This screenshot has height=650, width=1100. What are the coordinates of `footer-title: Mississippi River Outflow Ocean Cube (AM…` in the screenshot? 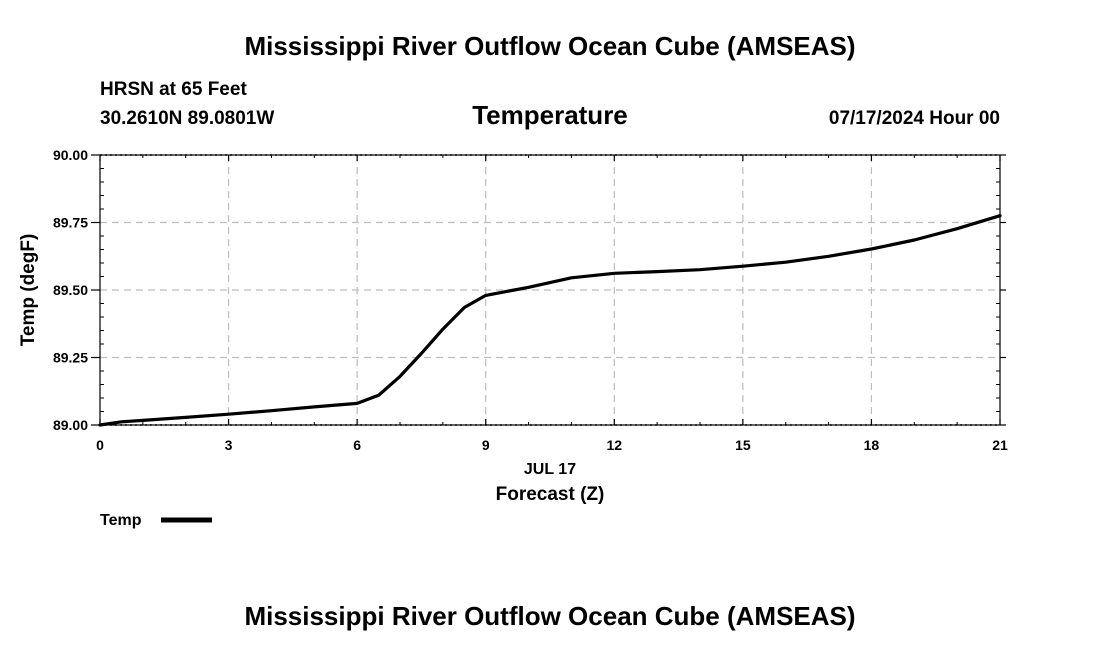 It's located at (549, 616).